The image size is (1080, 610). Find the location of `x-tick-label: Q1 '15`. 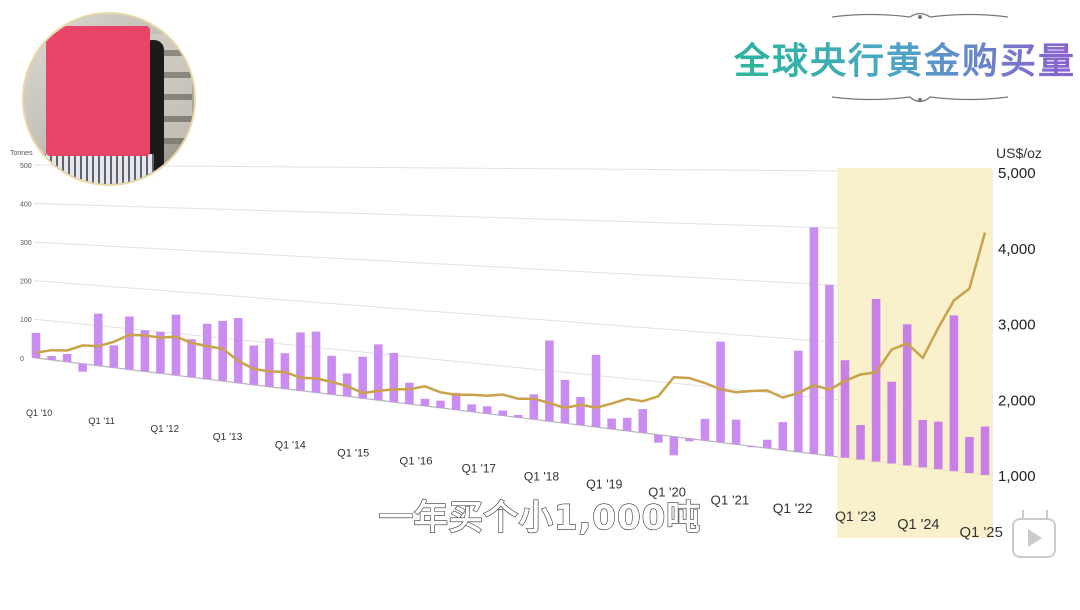

x-tick-label: Q1 '15 is located at coordinates (353, 453).